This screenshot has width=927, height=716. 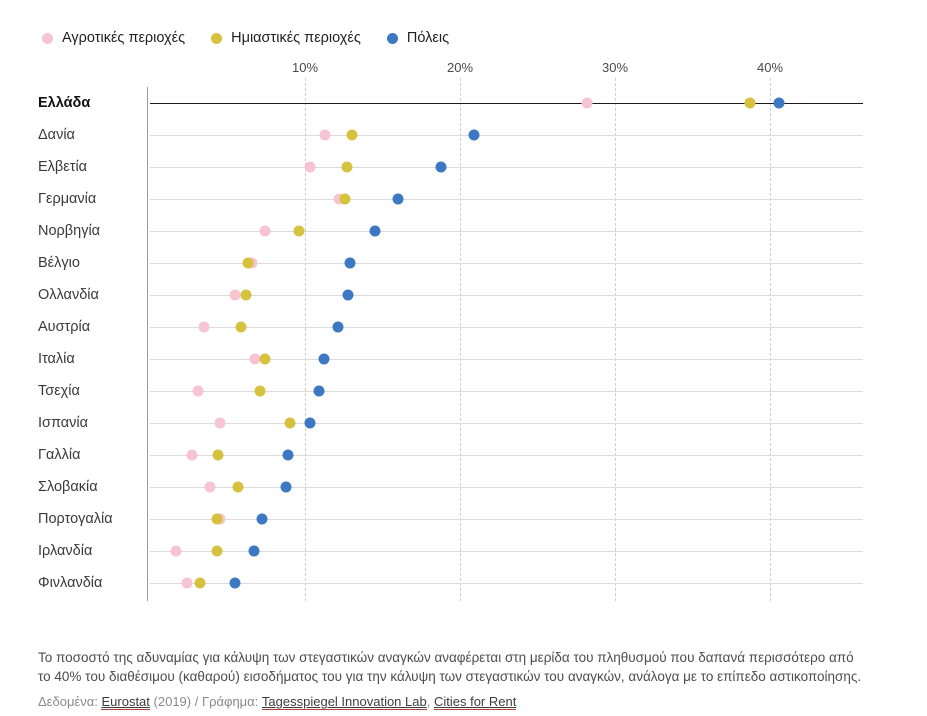 What do you see at coordinates (59, 263) in the screenshot?
I see `row-label-5: Βέλγιο` at bounding box center [59, 263].